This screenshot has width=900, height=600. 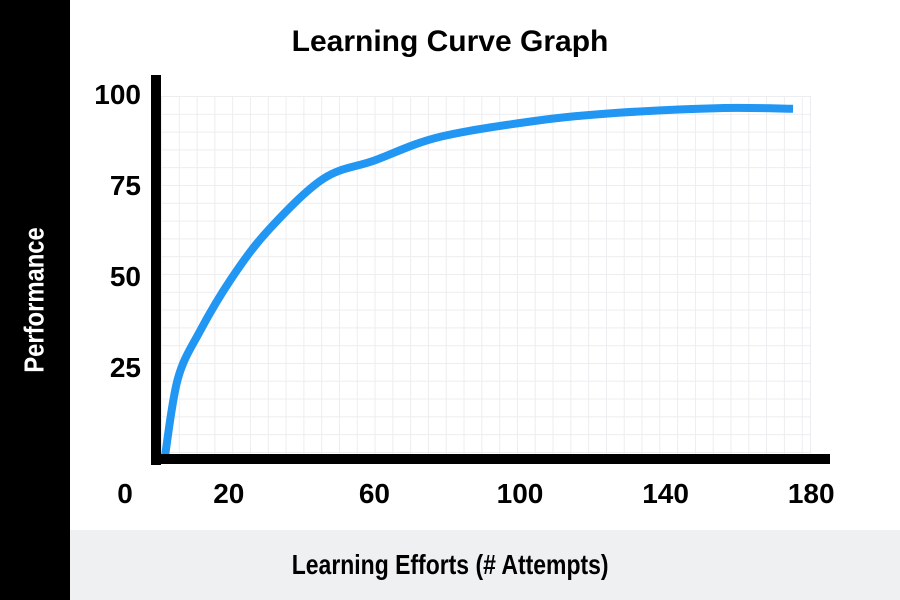 What do you see at coordinates (156, 270) in the screenshot?
I see `y-axis-line` at bounding box center [156, 270].